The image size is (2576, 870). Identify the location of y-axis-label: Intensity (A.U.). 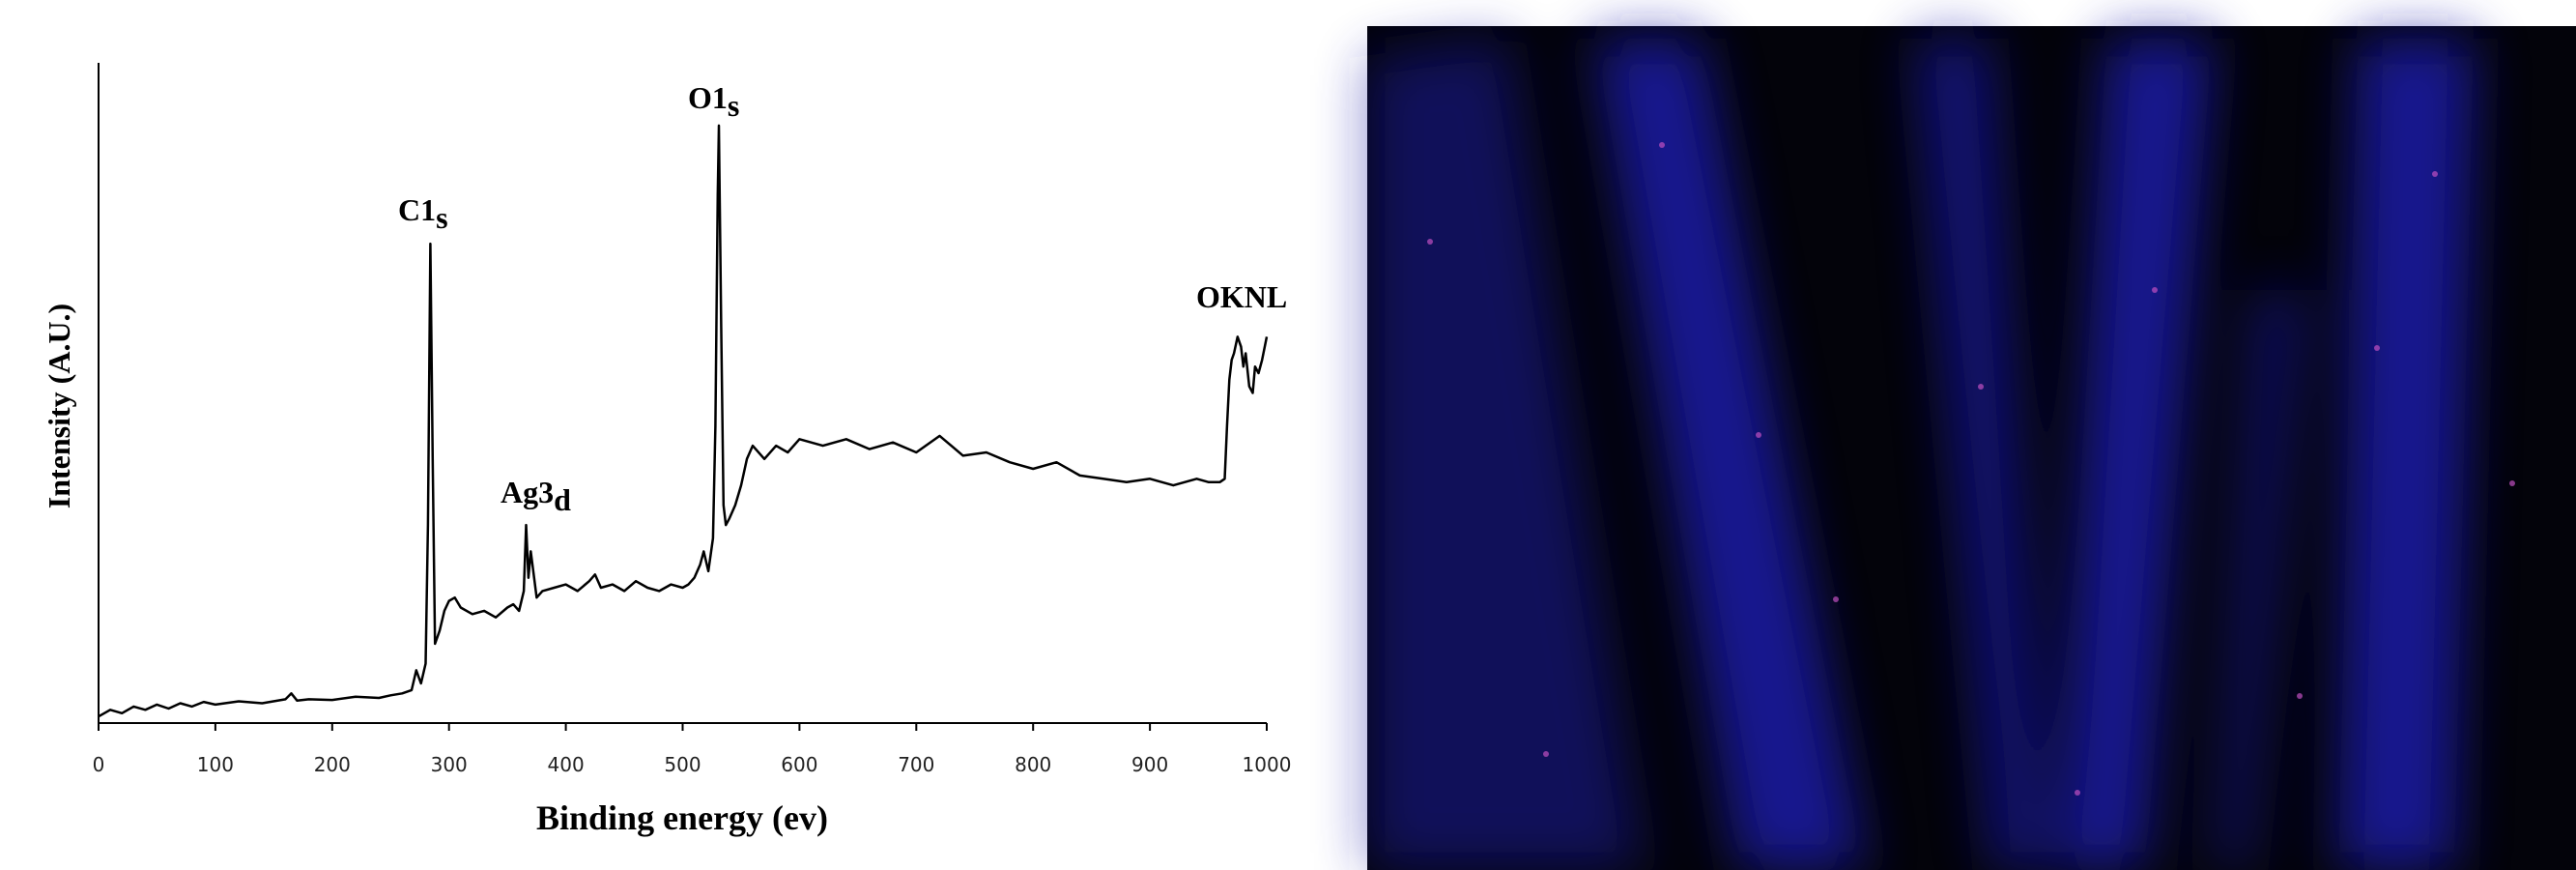
(59, 406).